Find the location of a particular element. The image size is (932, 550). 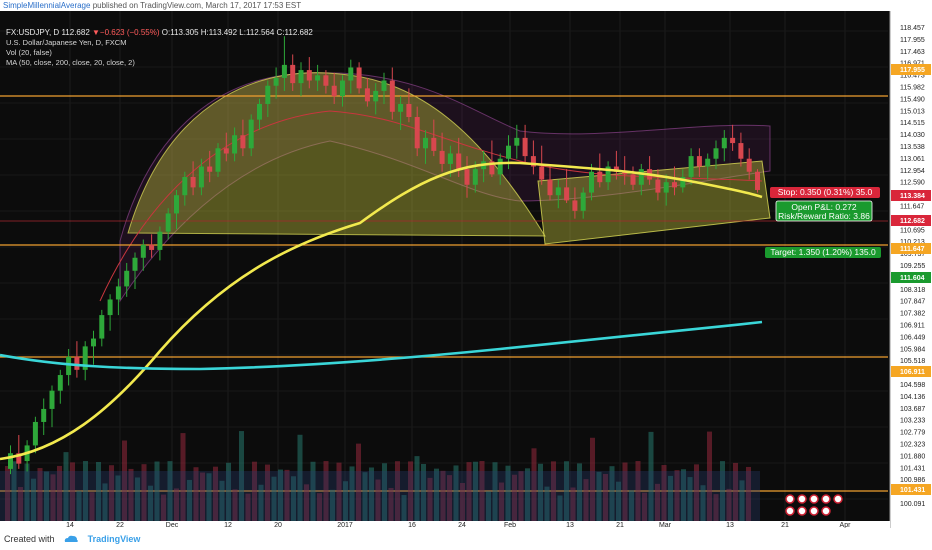

pnl-label: Open P&L: 0.272 is located at coordinates (823, 207).